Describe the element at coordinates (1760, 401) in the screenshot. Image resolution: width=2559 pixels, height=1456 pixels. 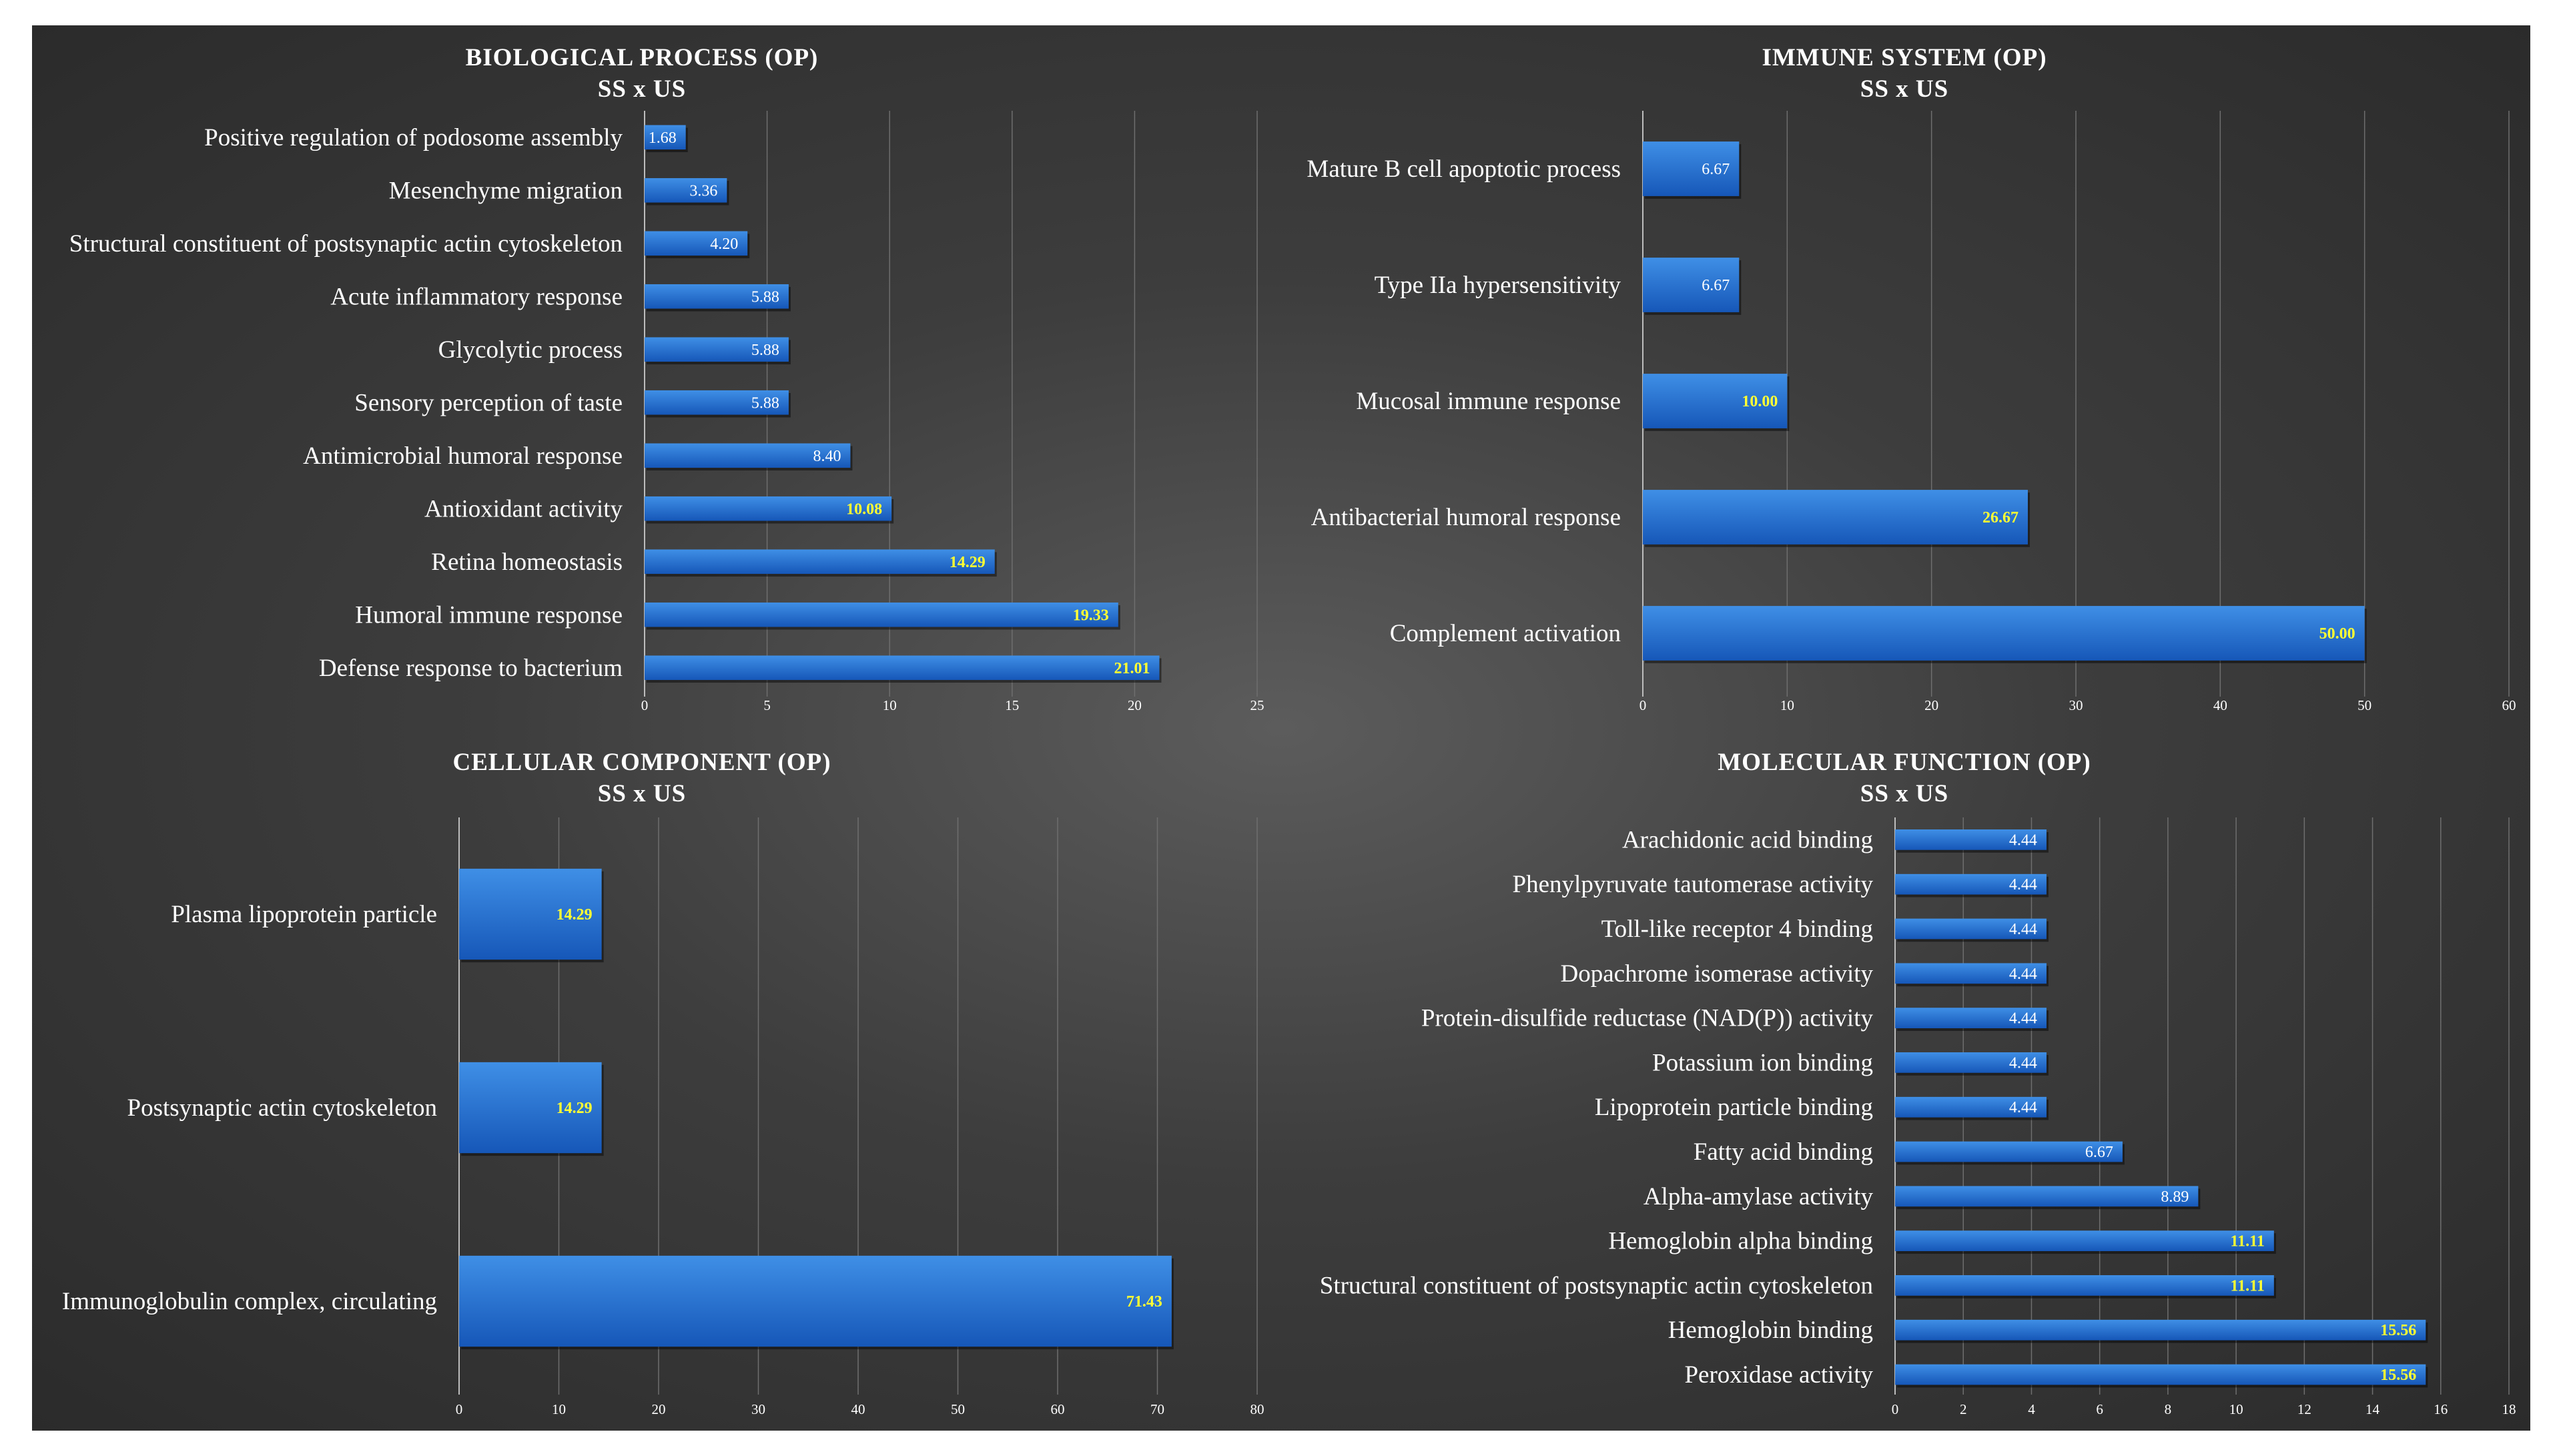
I see `data-label: 10.00` at that location.